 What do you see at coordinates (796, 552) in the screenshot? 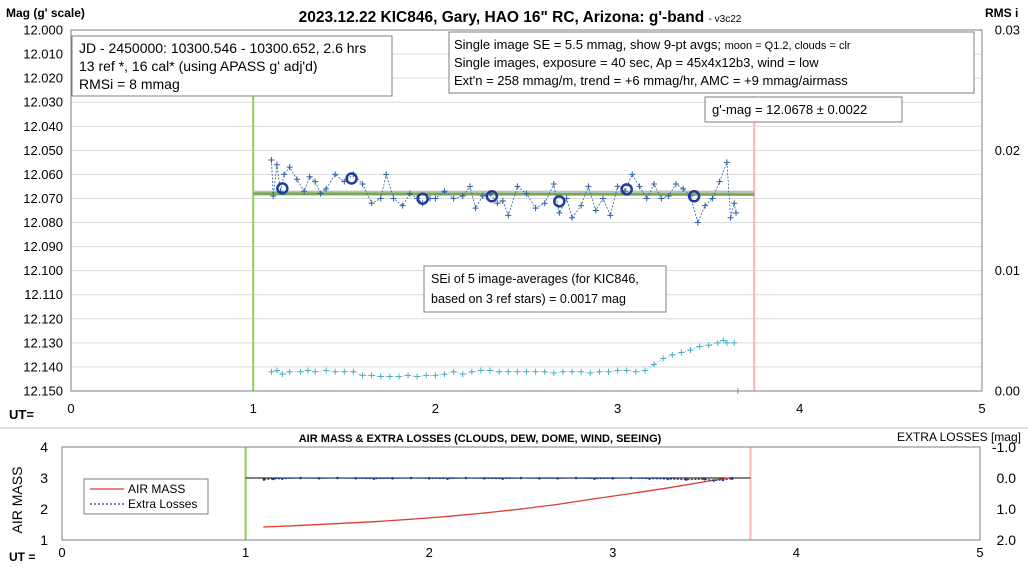
I see `bottom-x-tick-label: 4` at bounding box center [796, 552].